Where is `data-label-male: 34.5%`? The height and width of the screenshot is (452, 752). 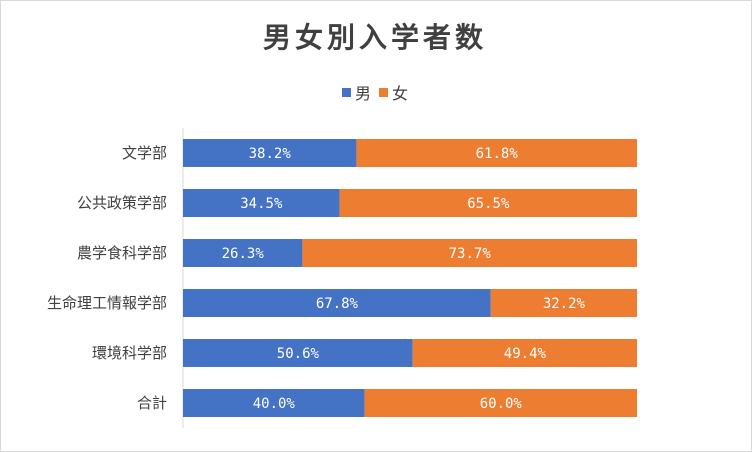 data-label-male: 34.5% is located at coordinates (261, 204).